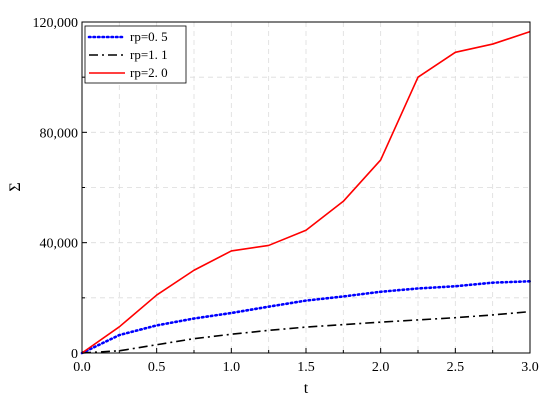 This screenshot has height=407, width=550. Describe the element at coordinates (149, 72) in the screenshot. I see `legend-label-3: rp=2. 0` at that location.